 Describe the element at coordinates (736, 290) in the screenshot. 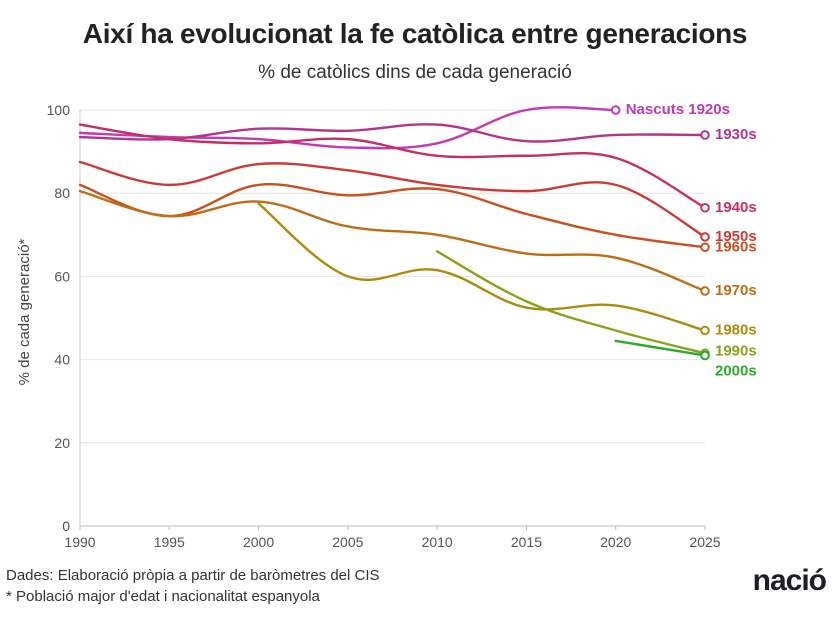

I see `series-label: 1970s` at that location.